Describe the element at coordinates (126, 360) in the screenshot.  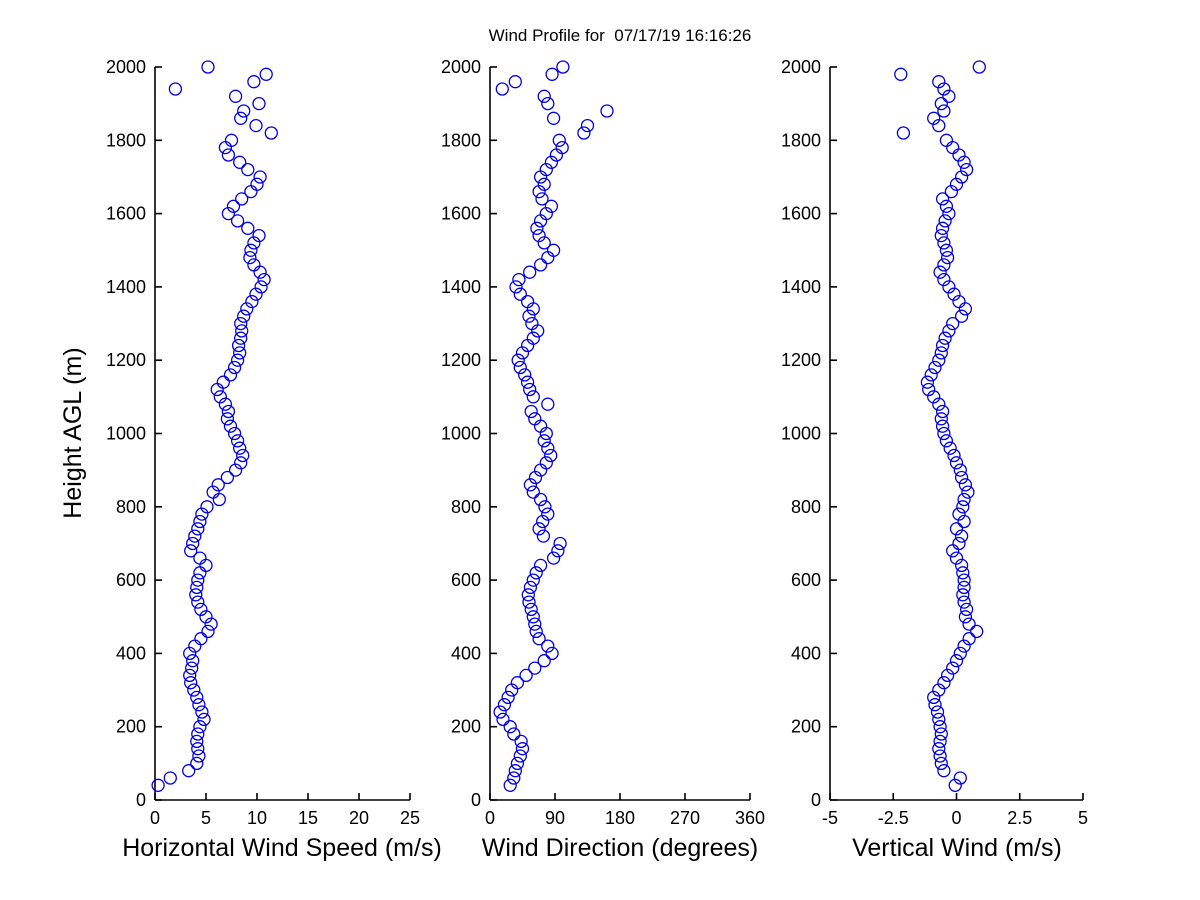
I see `y-tick-label: 1200` at that location.